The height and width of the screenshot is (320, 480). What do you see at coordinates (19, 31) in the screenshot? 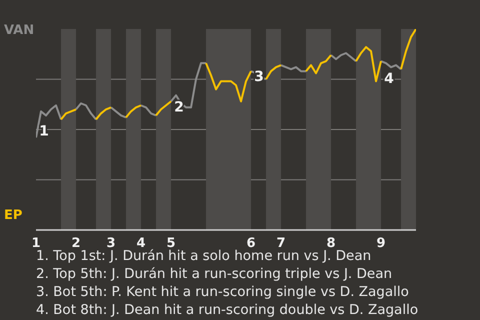
I see `text: VAN` at bounding box center [19, 31].